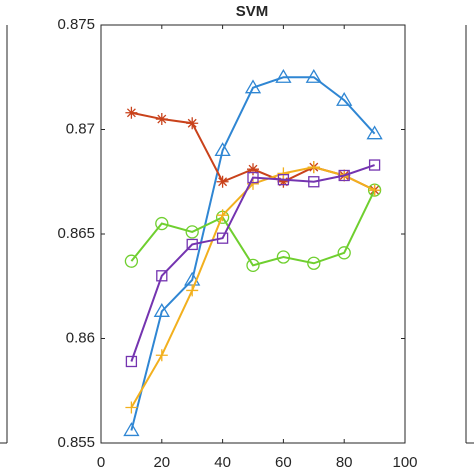  What do you see at coordinates (252, 11) in the screenshot?
I see `chart-title: SVM` at bounding box center [252, 11].